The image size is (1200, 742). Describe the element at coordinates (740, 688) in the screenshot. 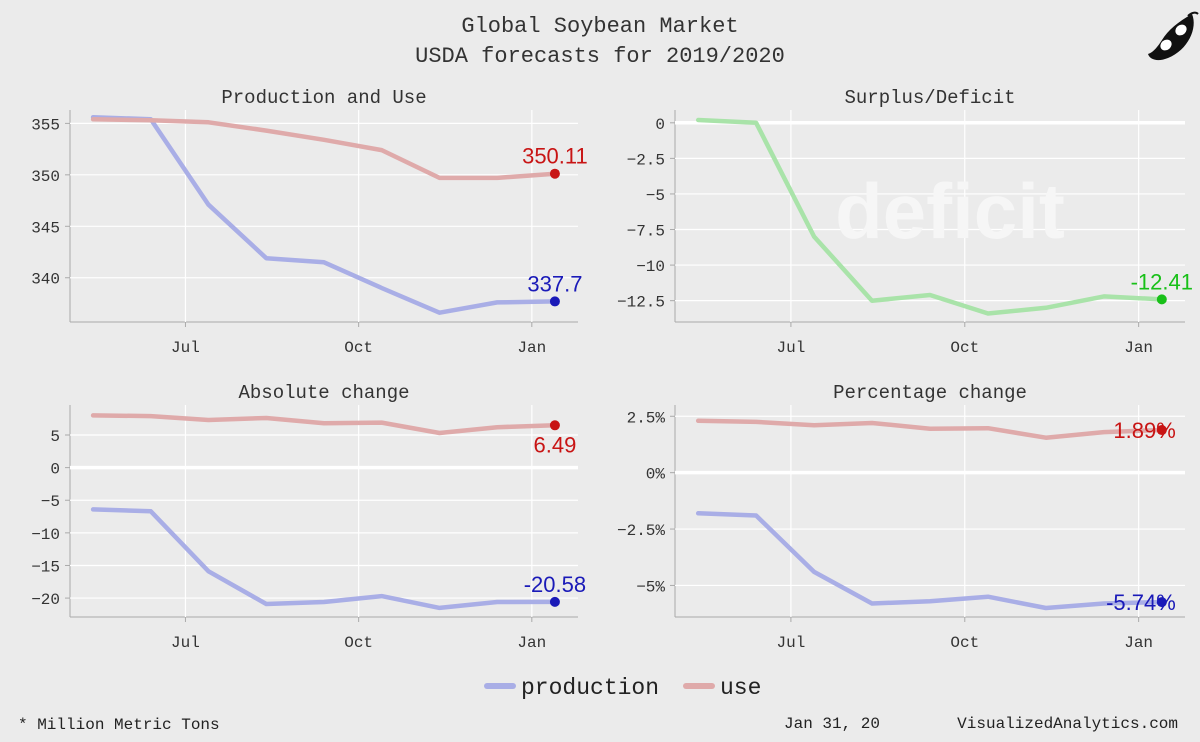

I see `legend-label-use: use` at that location.